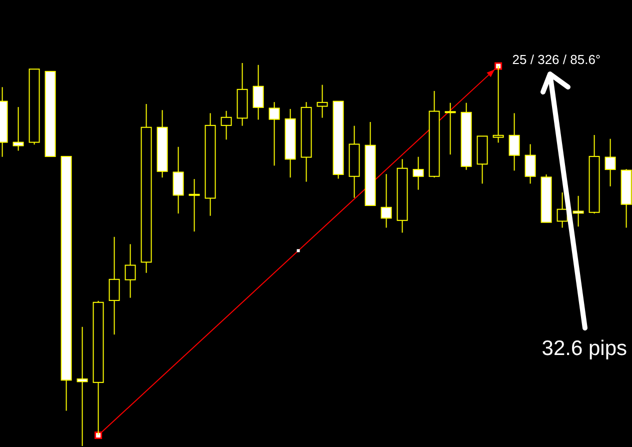 Image resolution: width=632 pixels, height=447 pixels. What do you see at coordinates (556, 60) in the screenshot?
I see `annotation: 25 / 326 / 85.6°` at bounding box center [556, 60].